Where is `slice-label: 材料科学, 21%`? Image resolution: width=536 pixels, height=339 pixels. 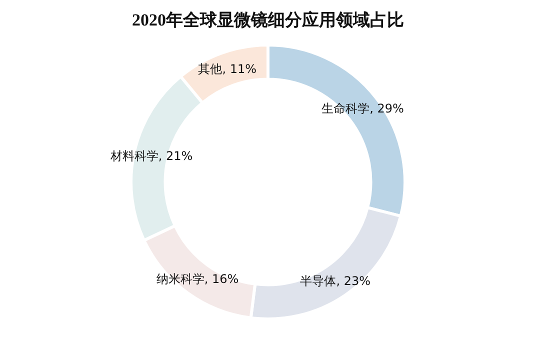 slice-label: 材料科学, 21% is located at coordinates (151, 155).